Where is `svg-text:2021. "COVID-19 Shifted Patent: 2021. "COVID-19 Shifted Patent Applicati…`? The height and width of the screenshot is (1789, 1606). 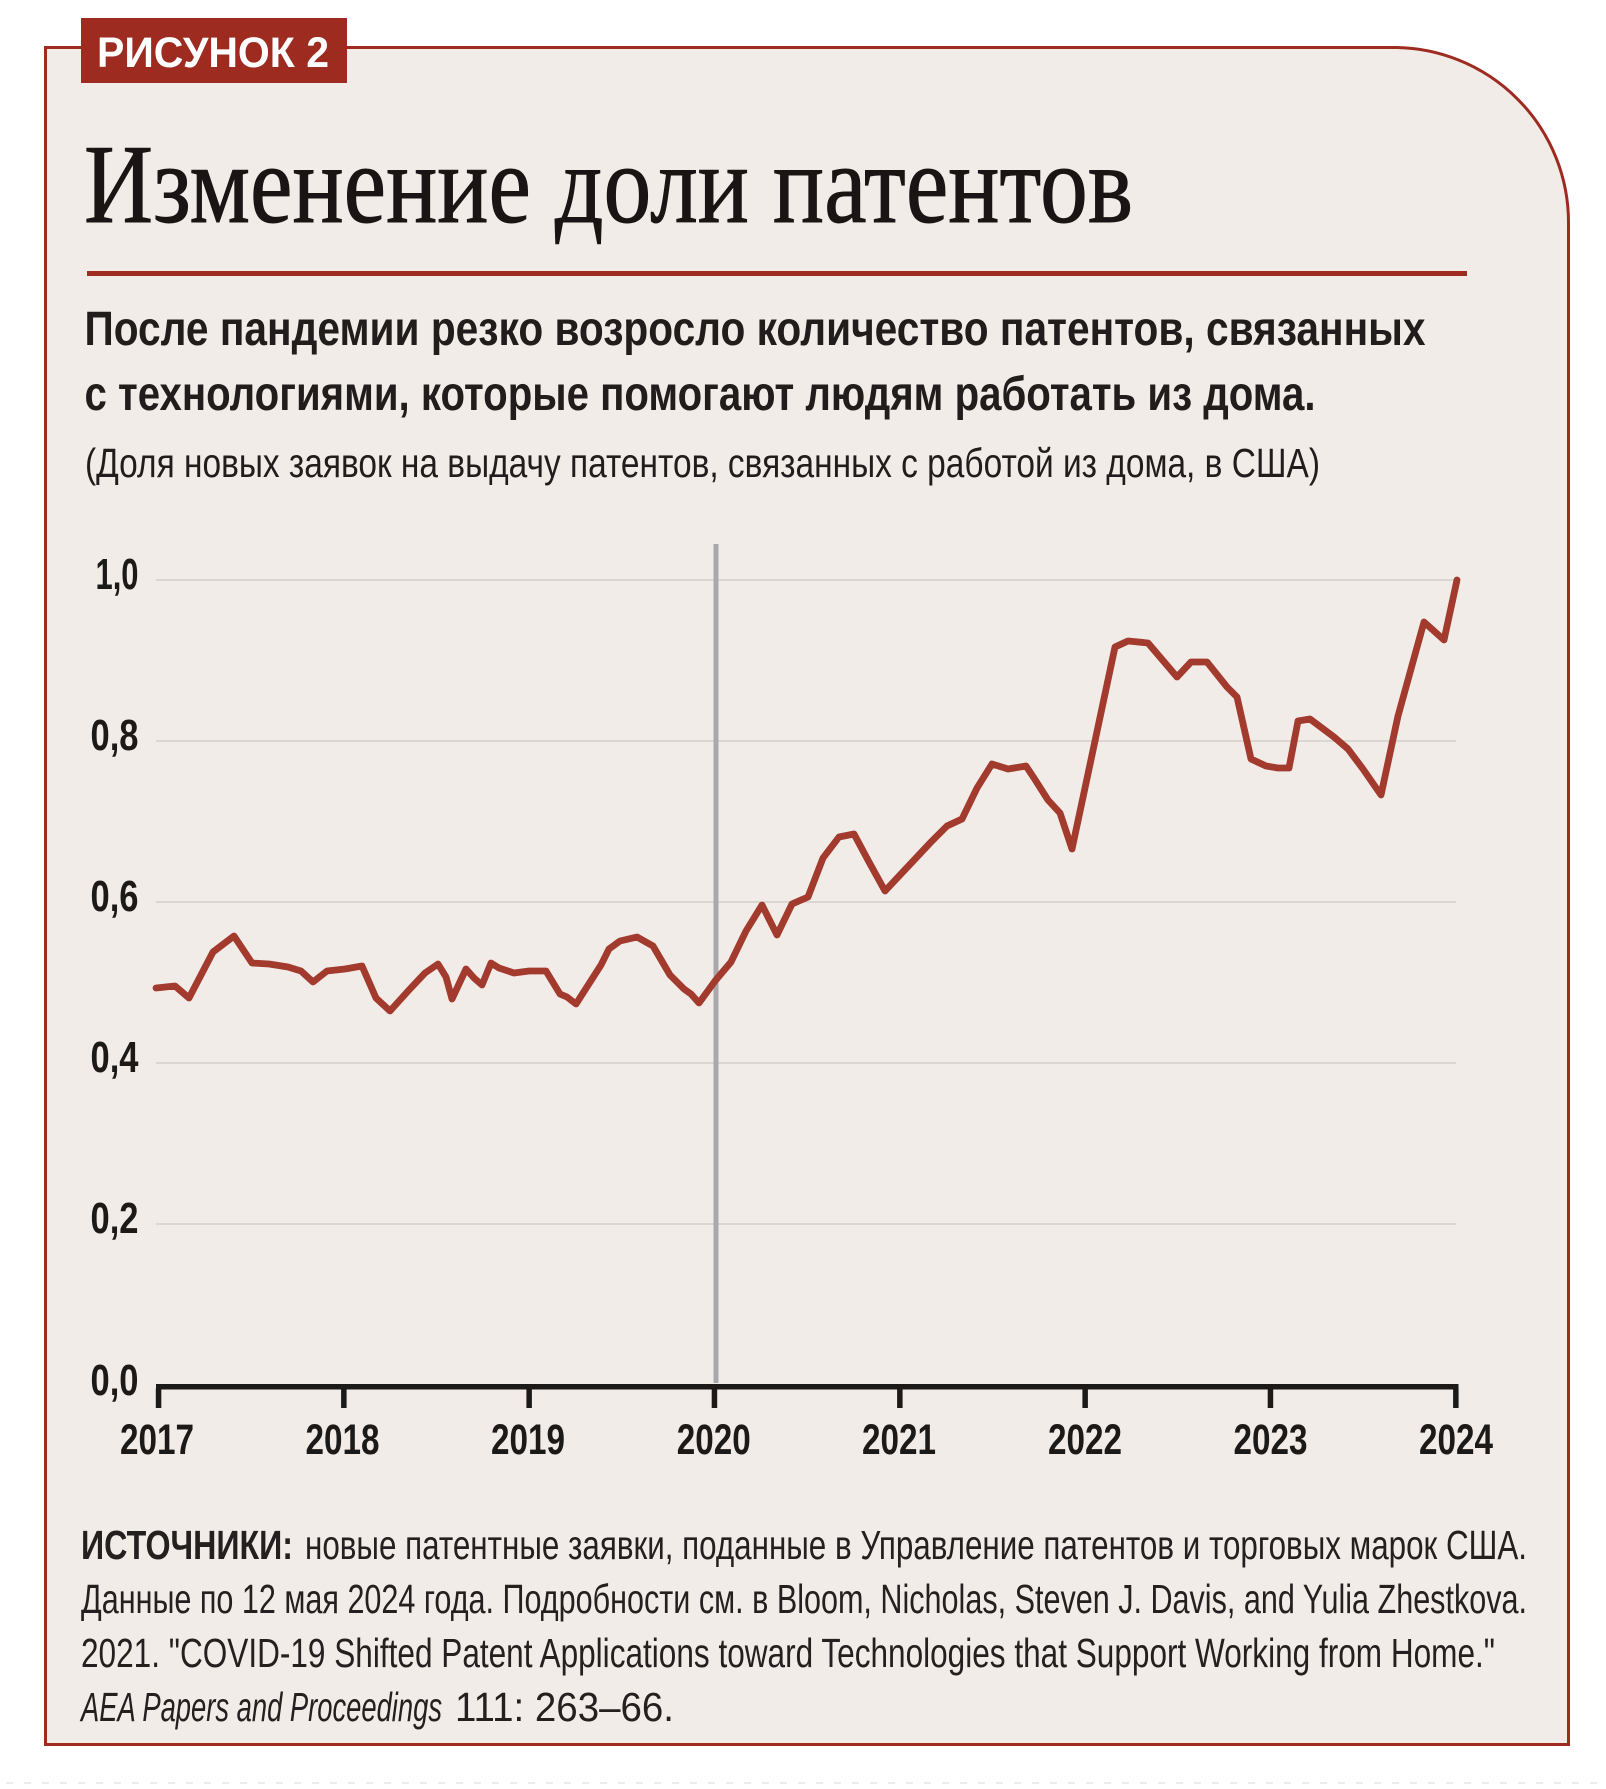
svg-text:2021. "COVID-19 Shifted Patent: 2021. "COVID-19 Shifted Patent Applicati… is located at coordinates (788, 1653).